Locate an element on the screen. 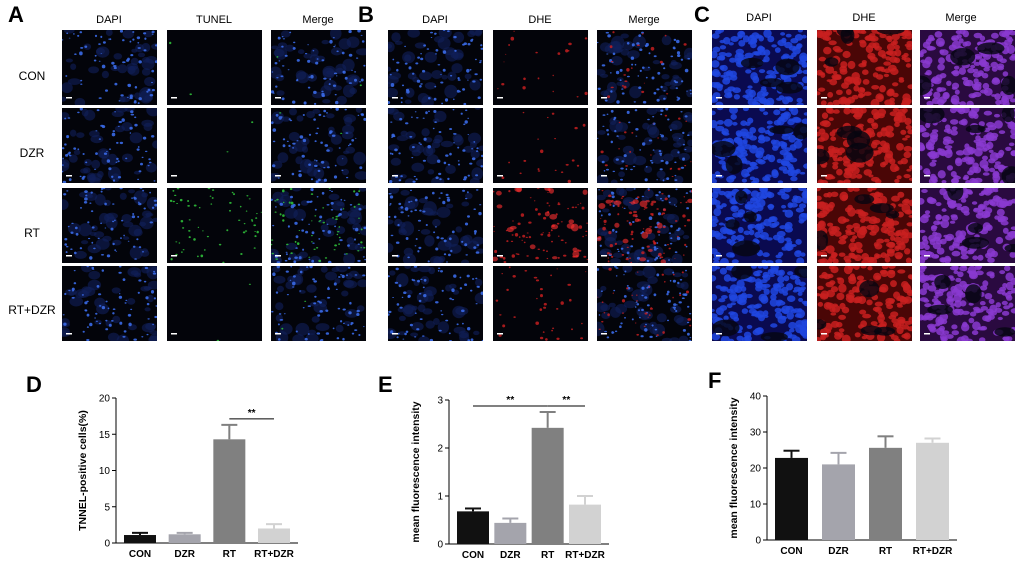 The height and width of the screenshot is (562, 1020). x-tick-label-f: CON is located at coordinates (791, 551).